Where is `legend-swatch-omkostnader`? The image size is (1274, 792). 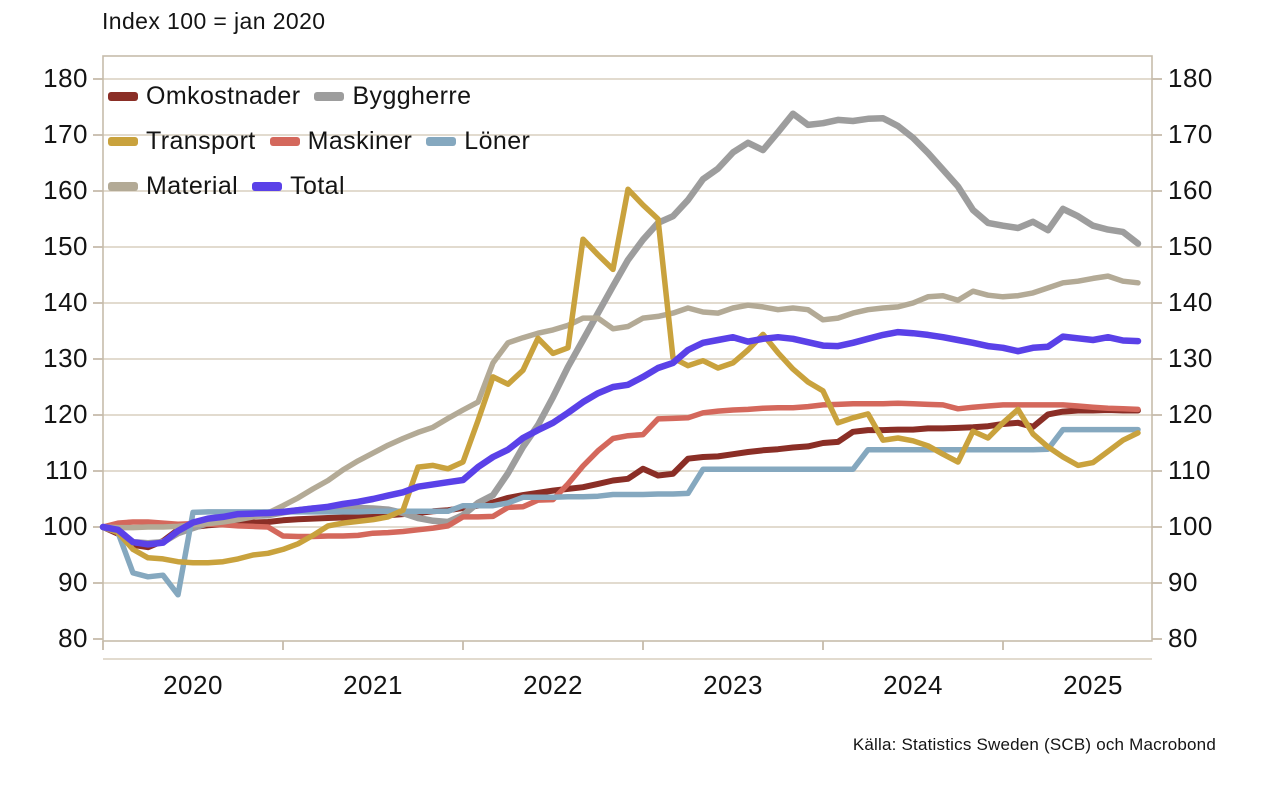 legend-swatch-omkostnader is located at coordinates (123, 96).